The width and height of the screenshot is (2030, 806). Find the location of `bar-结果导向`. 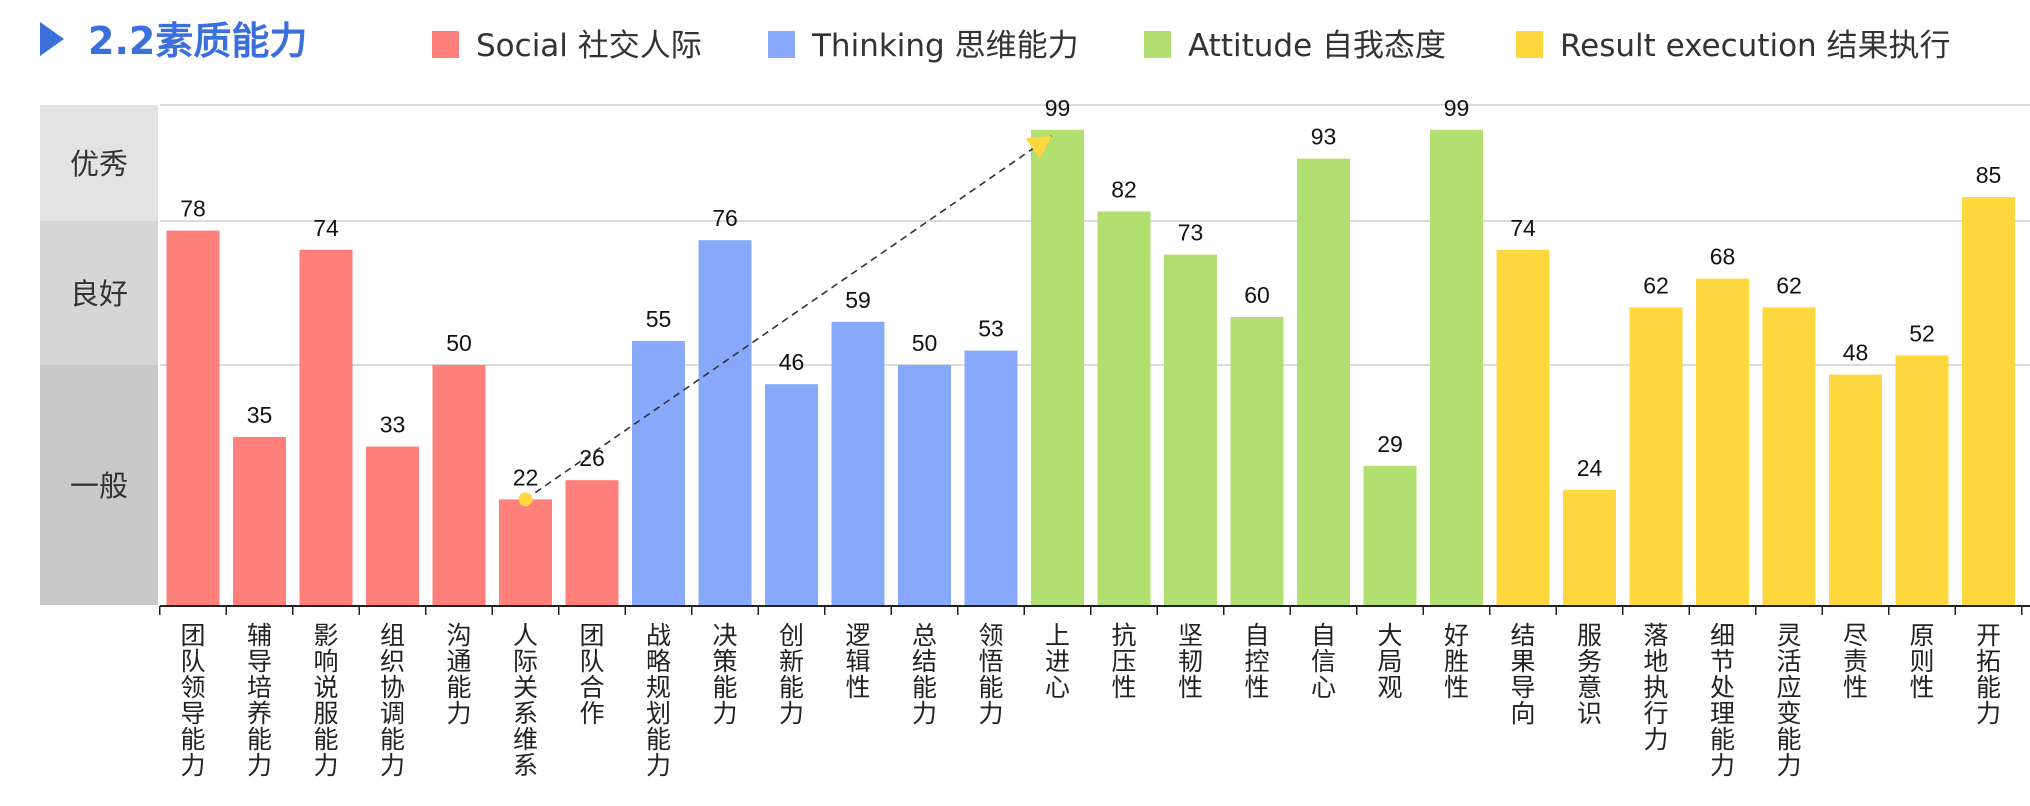

bar-结果导向 is located at coordinates (1523, 427).